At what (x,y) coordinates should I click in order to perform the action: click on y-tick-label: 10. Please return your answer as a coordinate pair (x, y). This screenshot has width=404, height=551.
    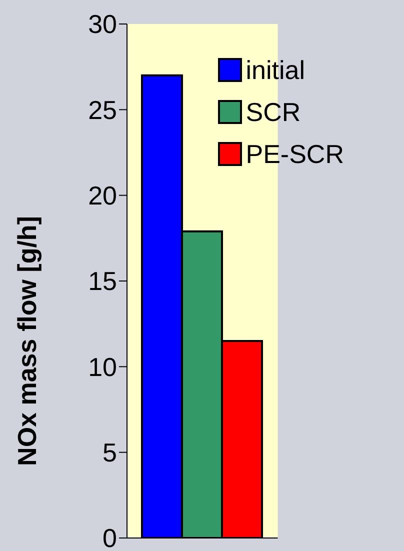
    Looking at the image, I should click on (102, 367).